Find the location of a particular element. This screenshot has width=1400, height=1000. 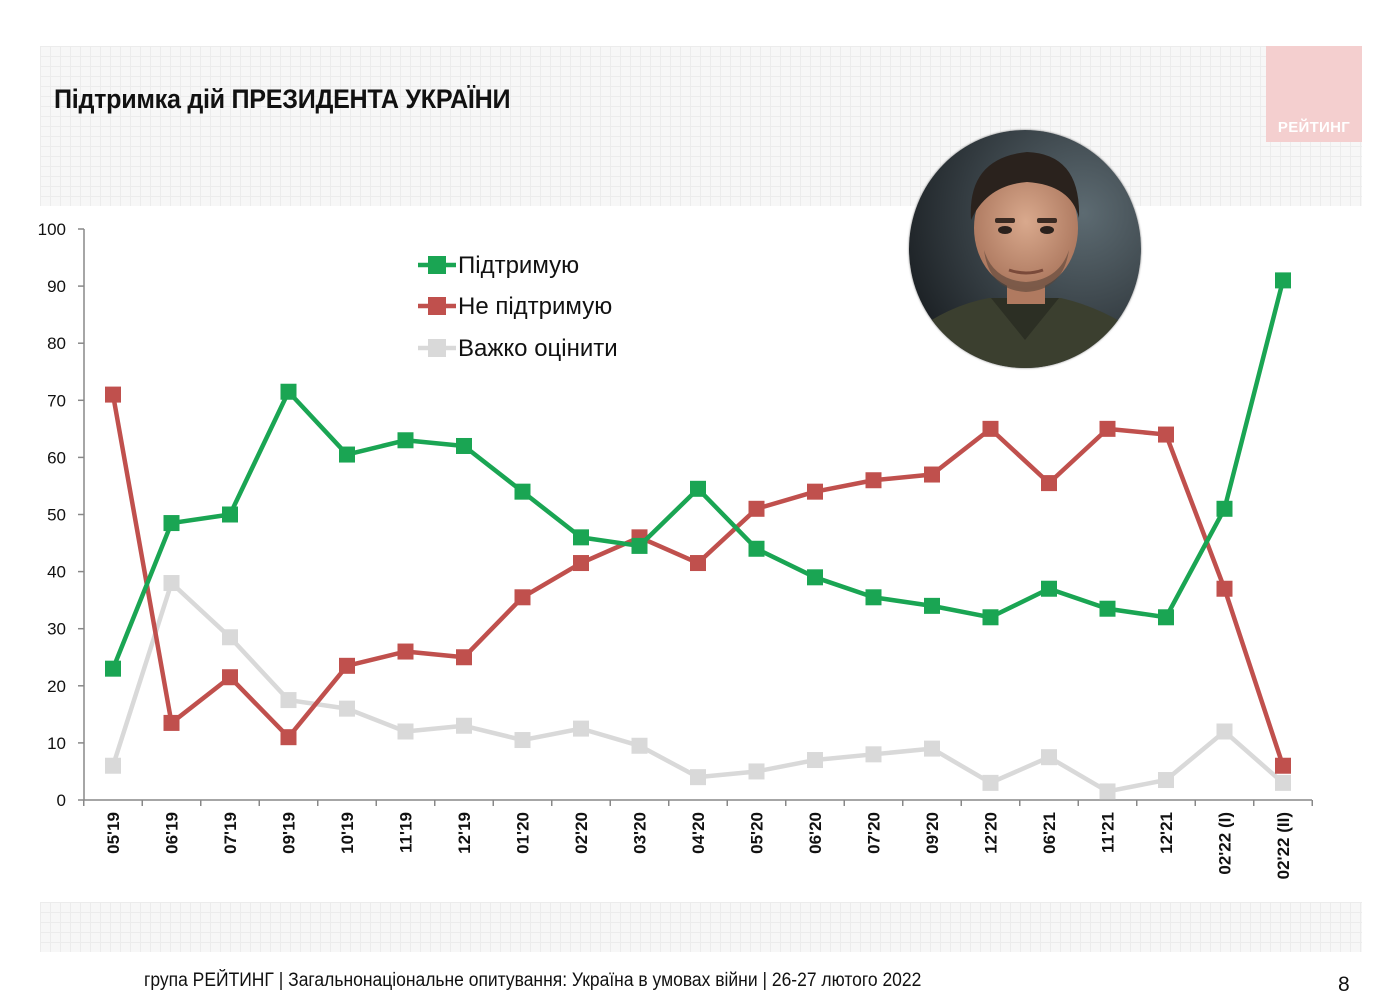

y-tick-label: 80 is located at coordinates (56, 343).